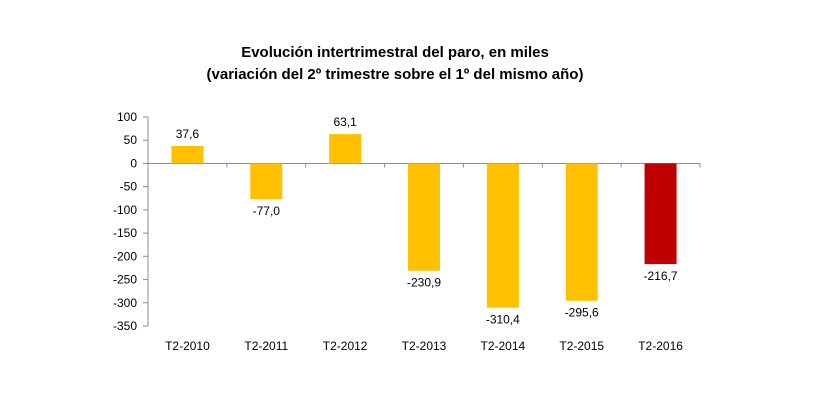 This screenshot has width=819, height=405. I want to click on category-label: T2-2012, so click(345, 346).